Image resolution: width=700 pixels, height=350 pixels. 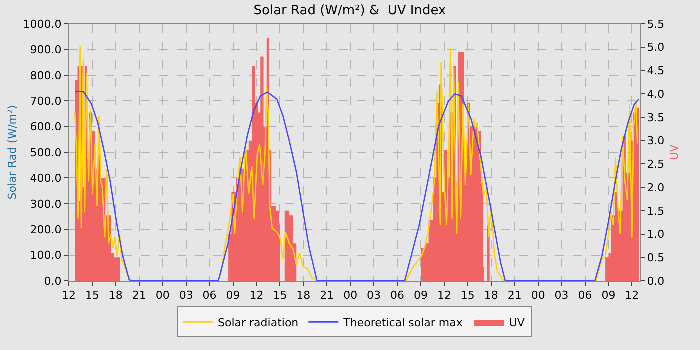 I want to click on y-tick-label: 700.0, so click(x=46, y=101).